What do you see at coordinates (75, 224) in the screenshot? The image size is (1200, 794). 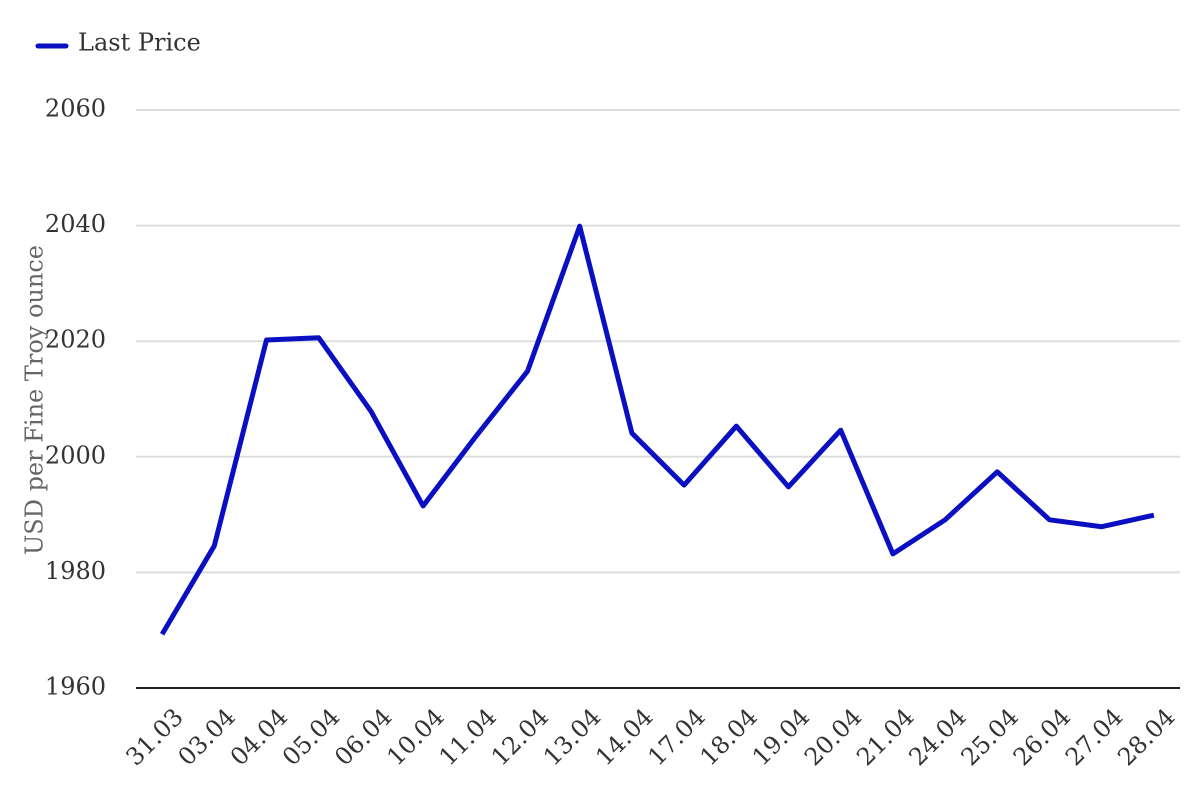 I see `y-tick-label: 2040` at bounding box center [75, 224].